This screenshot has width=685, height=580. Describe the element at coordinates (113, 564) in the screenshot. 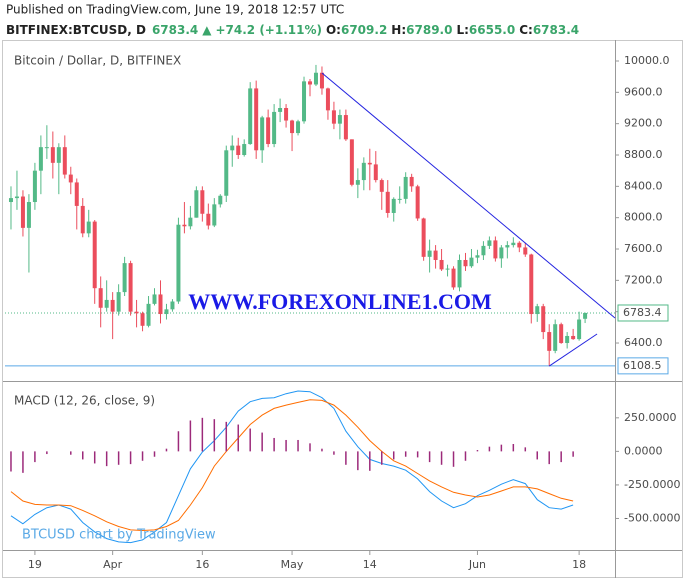

I see `x-tick-label: Apr` at that location.